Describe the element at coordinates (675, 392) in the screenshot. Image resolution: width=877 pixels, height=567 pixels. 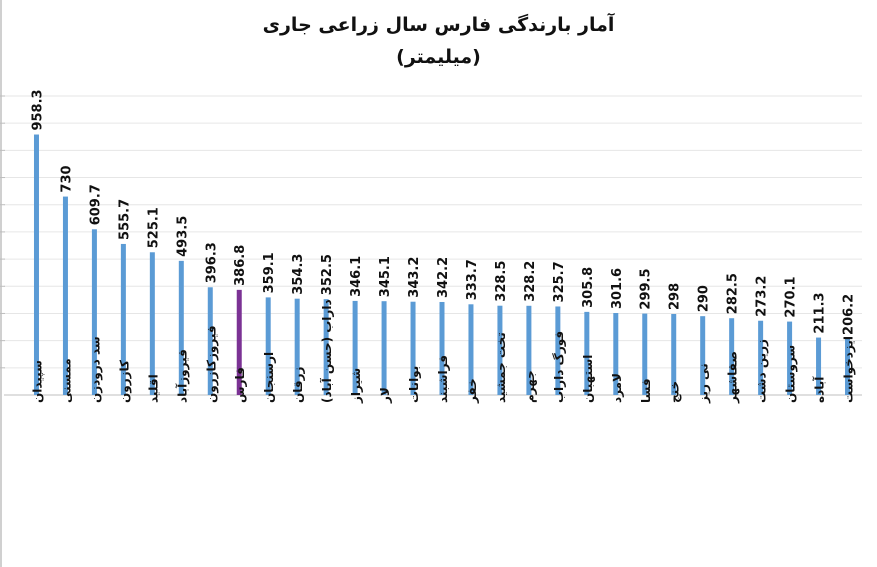
I see `category-label: خنج` at that location.